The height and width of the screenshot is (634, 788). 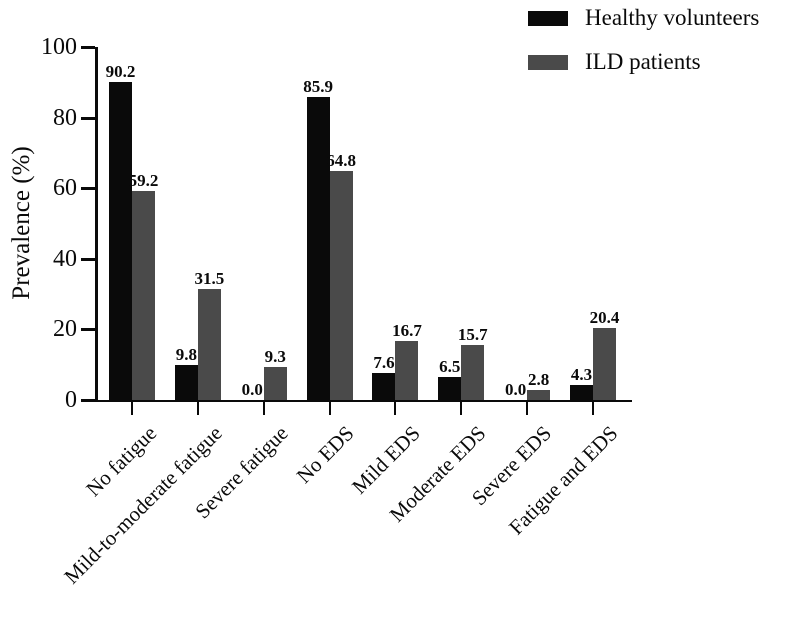 I want to click on legend-label: Healthy volunteers, so click(x=672, y=17).